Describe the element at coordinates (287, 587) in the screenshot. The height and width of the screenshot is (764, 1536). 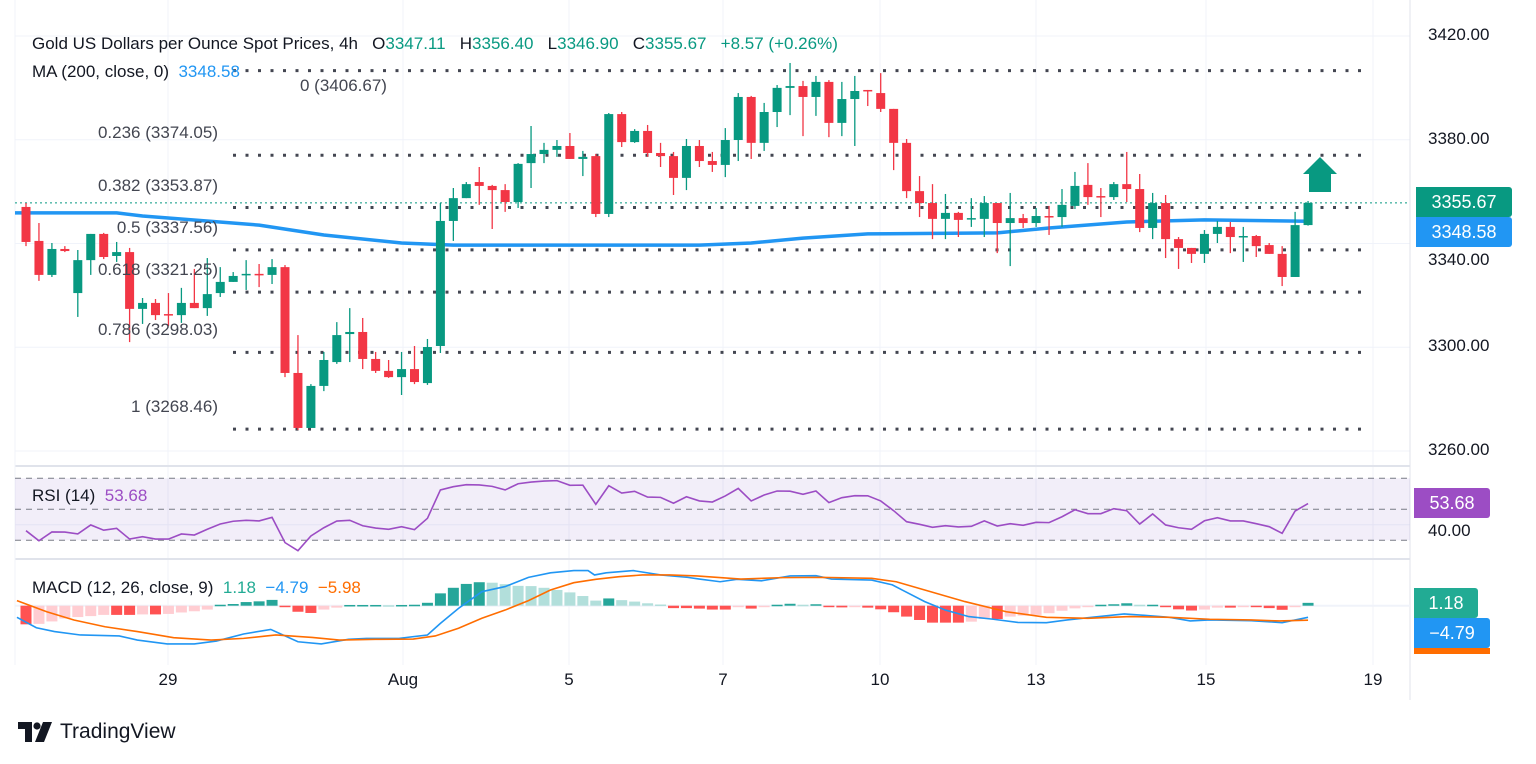
I see `macd-value: −4.79` at that location.